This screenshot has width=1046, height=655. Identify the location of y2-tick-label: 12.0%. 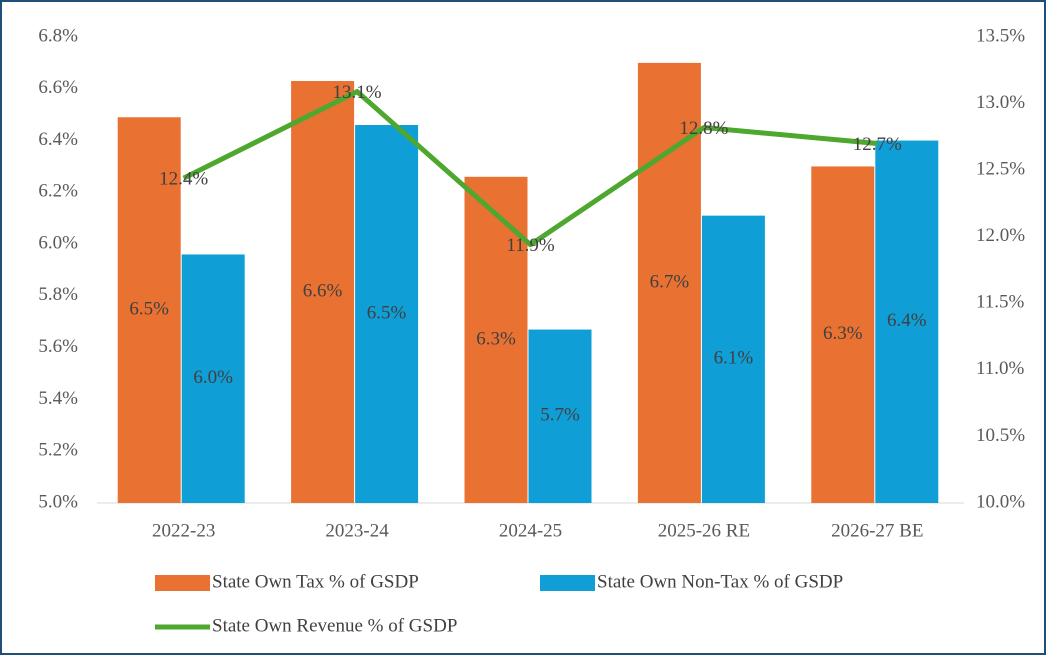
(1000, 235).